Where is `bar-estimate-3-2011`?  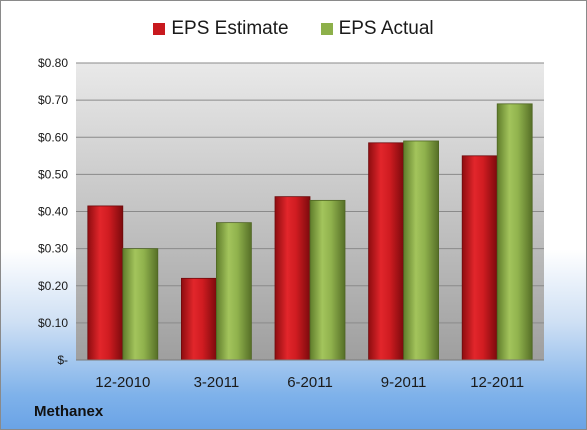
bar-estimate-3-2011 is located at coordinates (198, 319).